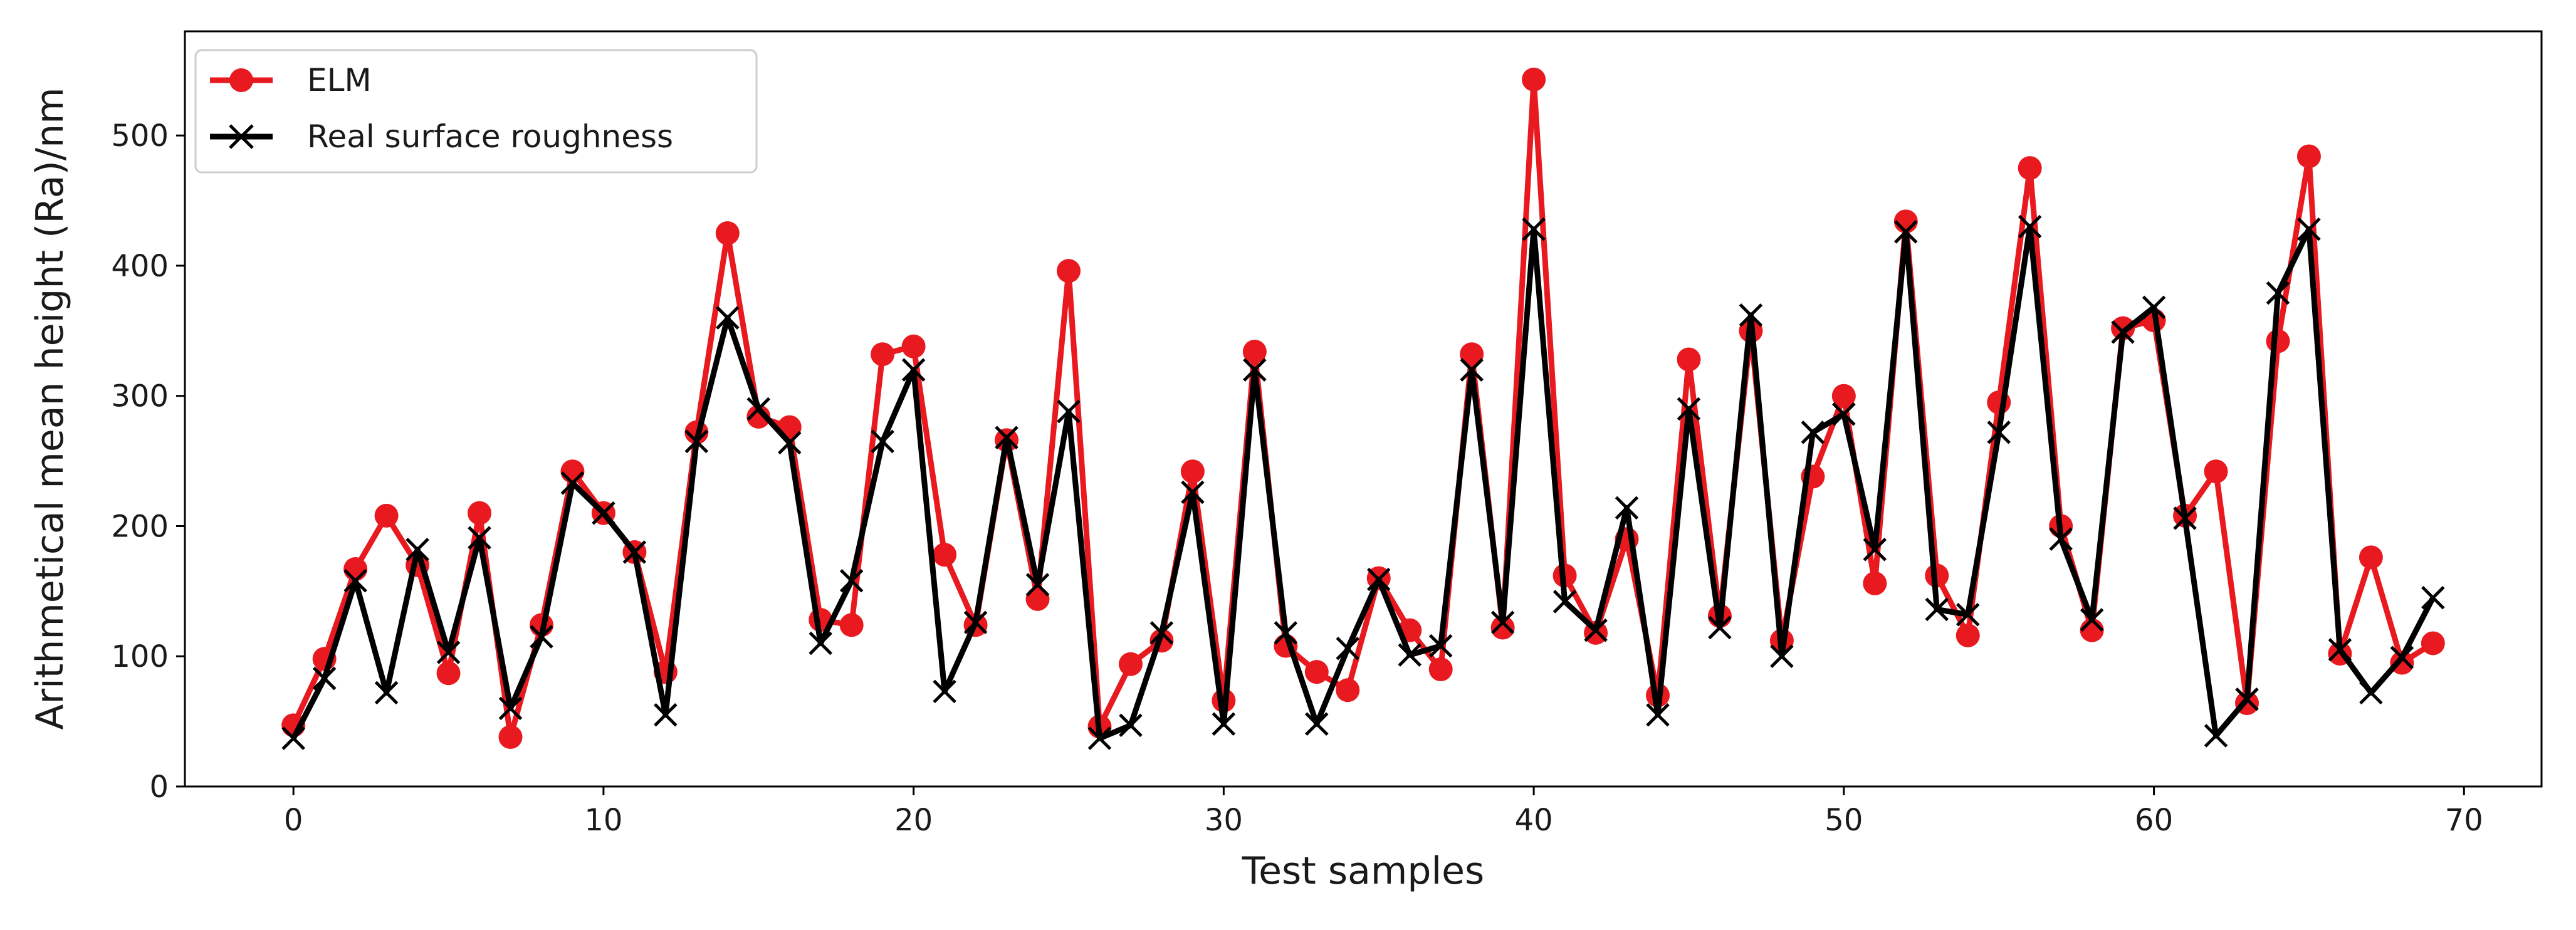 This screenshot has width=2576, height=930. I want to click on y-axis-ticks: 0 100 200 300 400 500, so click(148, 461).